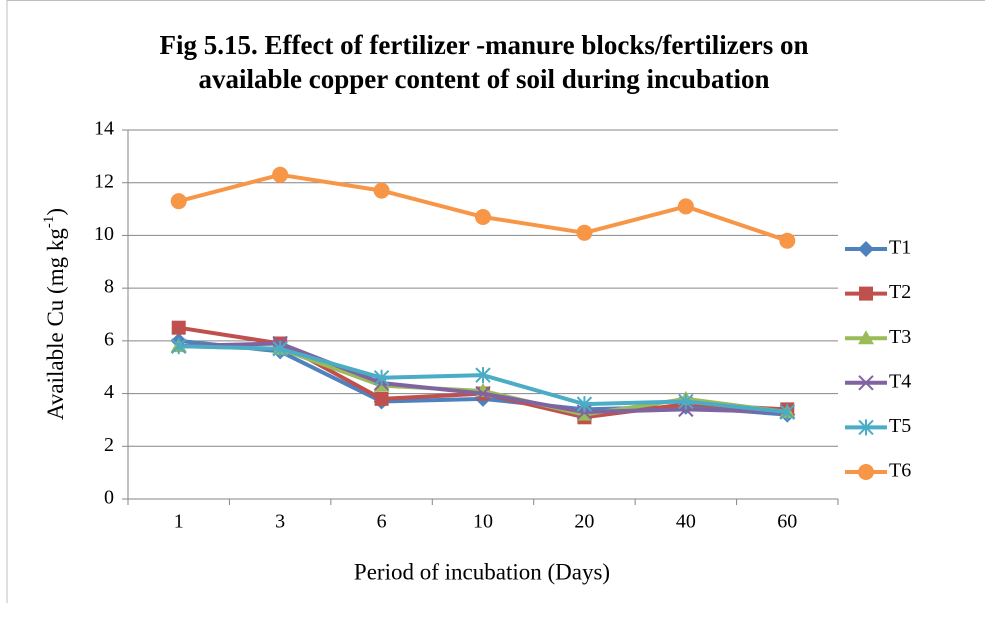 This screenshot has height=618, width=985. Describe the element at coordinates (55, 212) in the screenshot. I see `y-axis-label-end: )` at that location.